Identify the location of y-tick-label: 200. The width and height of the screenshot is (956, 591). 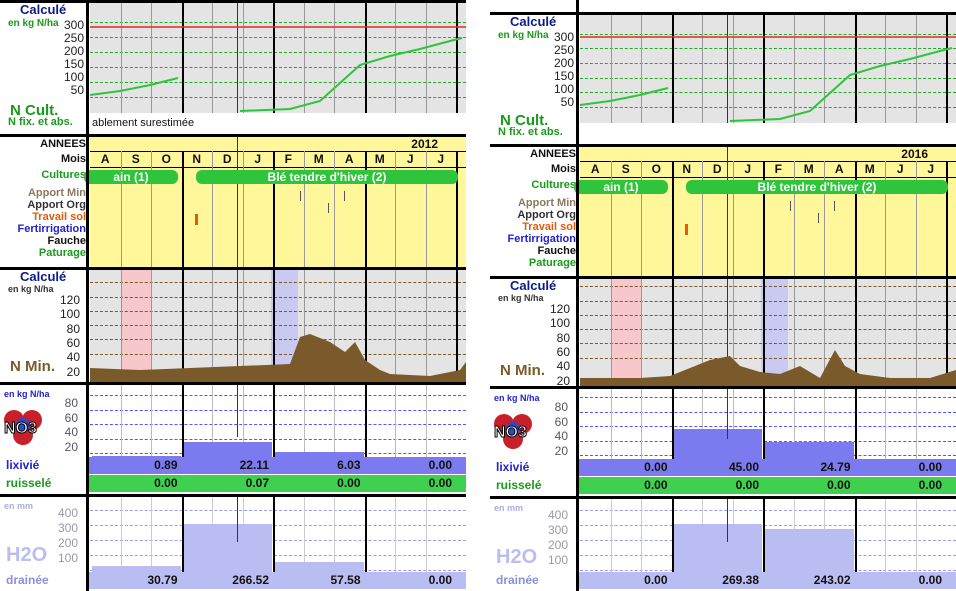
(73, 51).